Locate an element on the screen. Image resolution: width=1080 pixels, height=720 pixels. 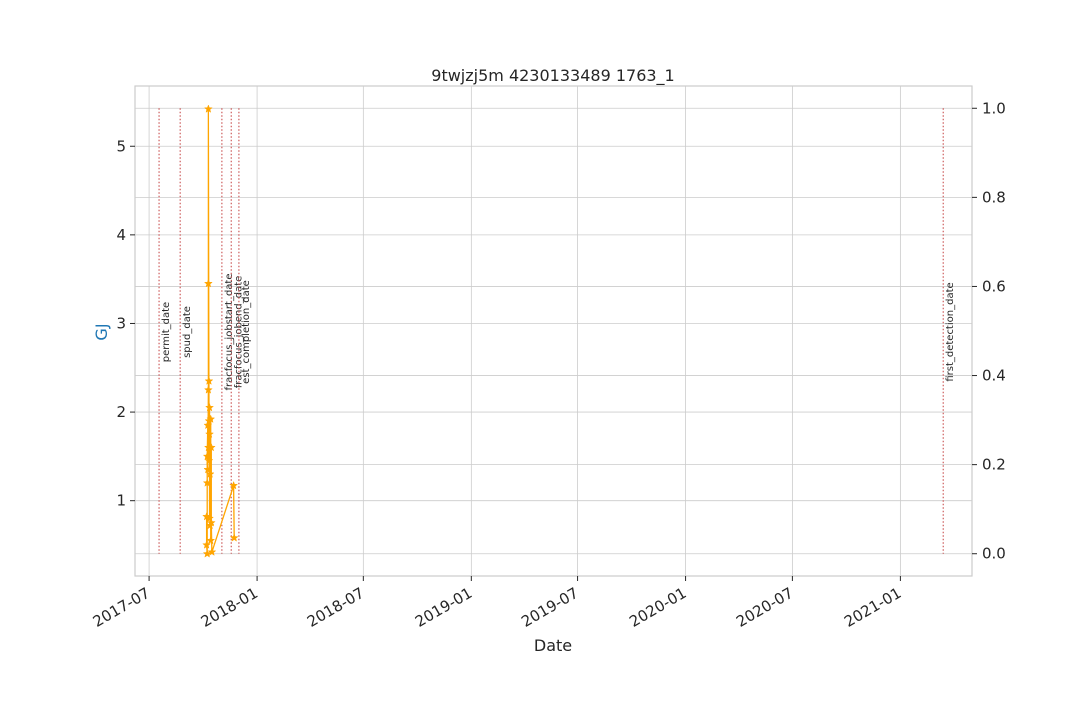
y-axis-ticks: 1 2 3 4 5 is located at coordinates (125, 323).